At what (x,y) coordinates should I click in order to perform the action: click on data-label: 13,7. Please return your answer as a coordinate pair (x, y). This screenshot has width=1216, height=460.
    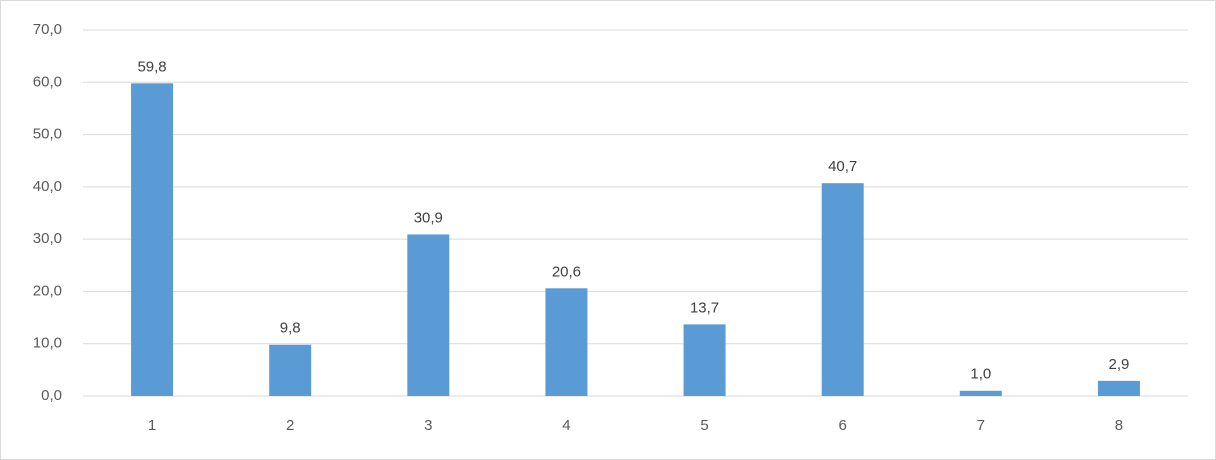
    Looking at the image, I should click on (704, 307).